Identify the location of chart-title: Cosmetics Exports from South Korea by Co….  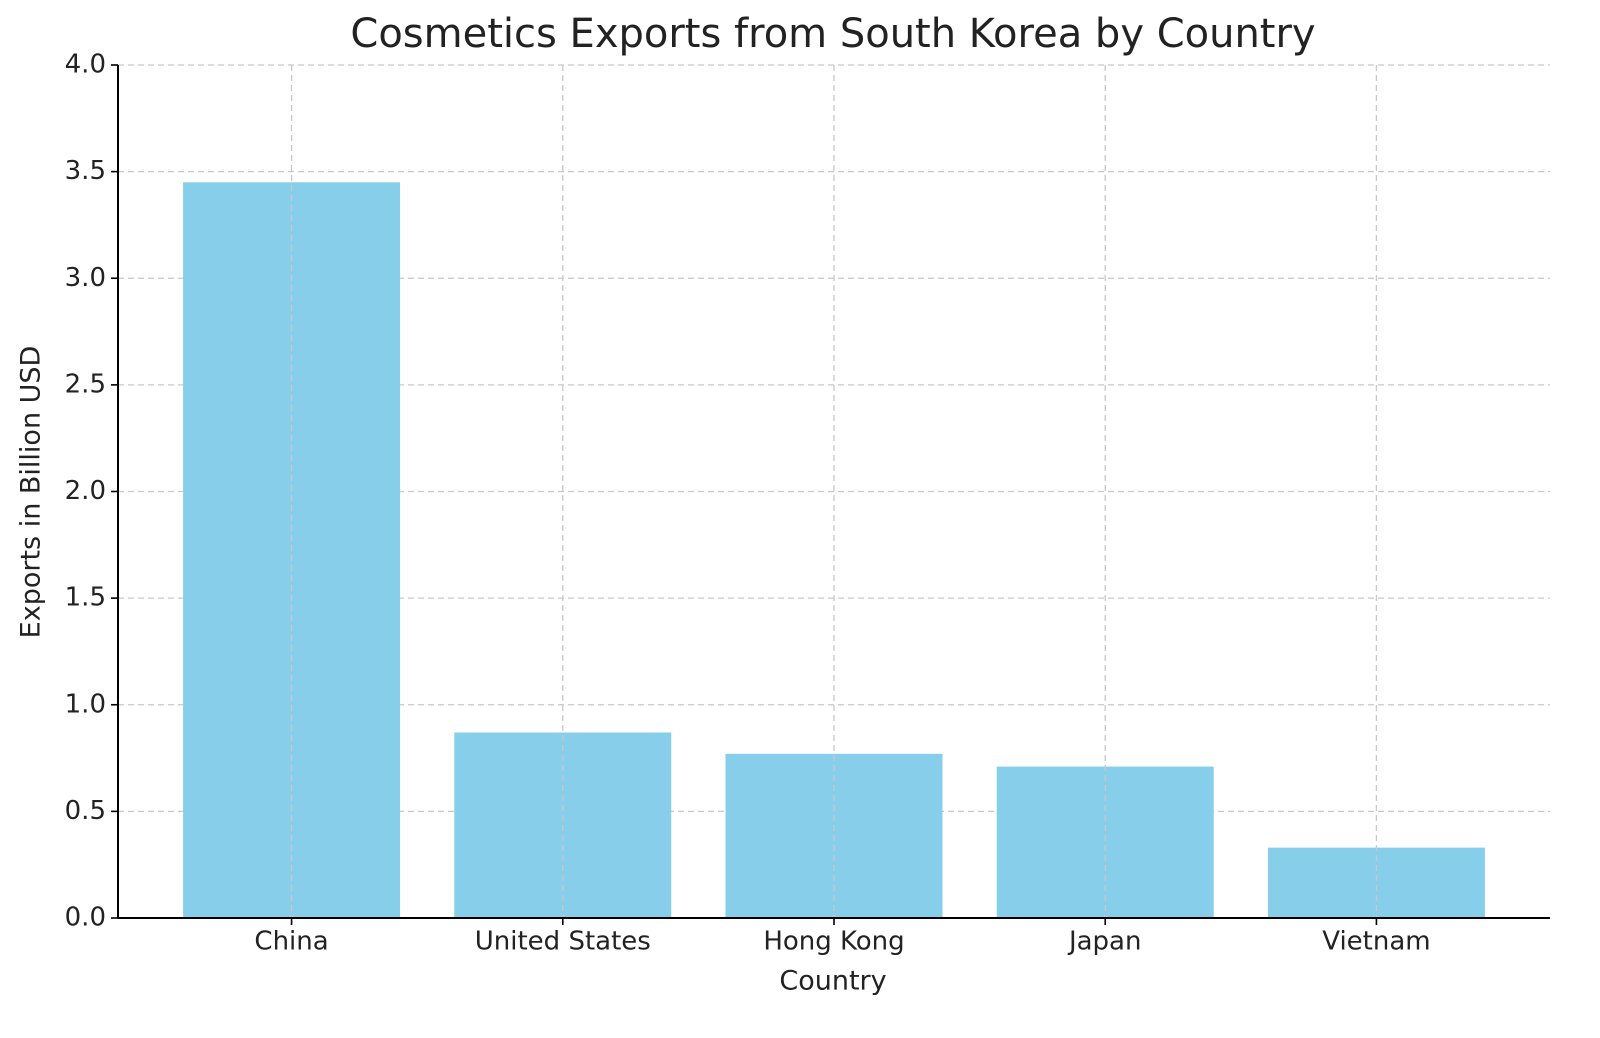
(832, 34).